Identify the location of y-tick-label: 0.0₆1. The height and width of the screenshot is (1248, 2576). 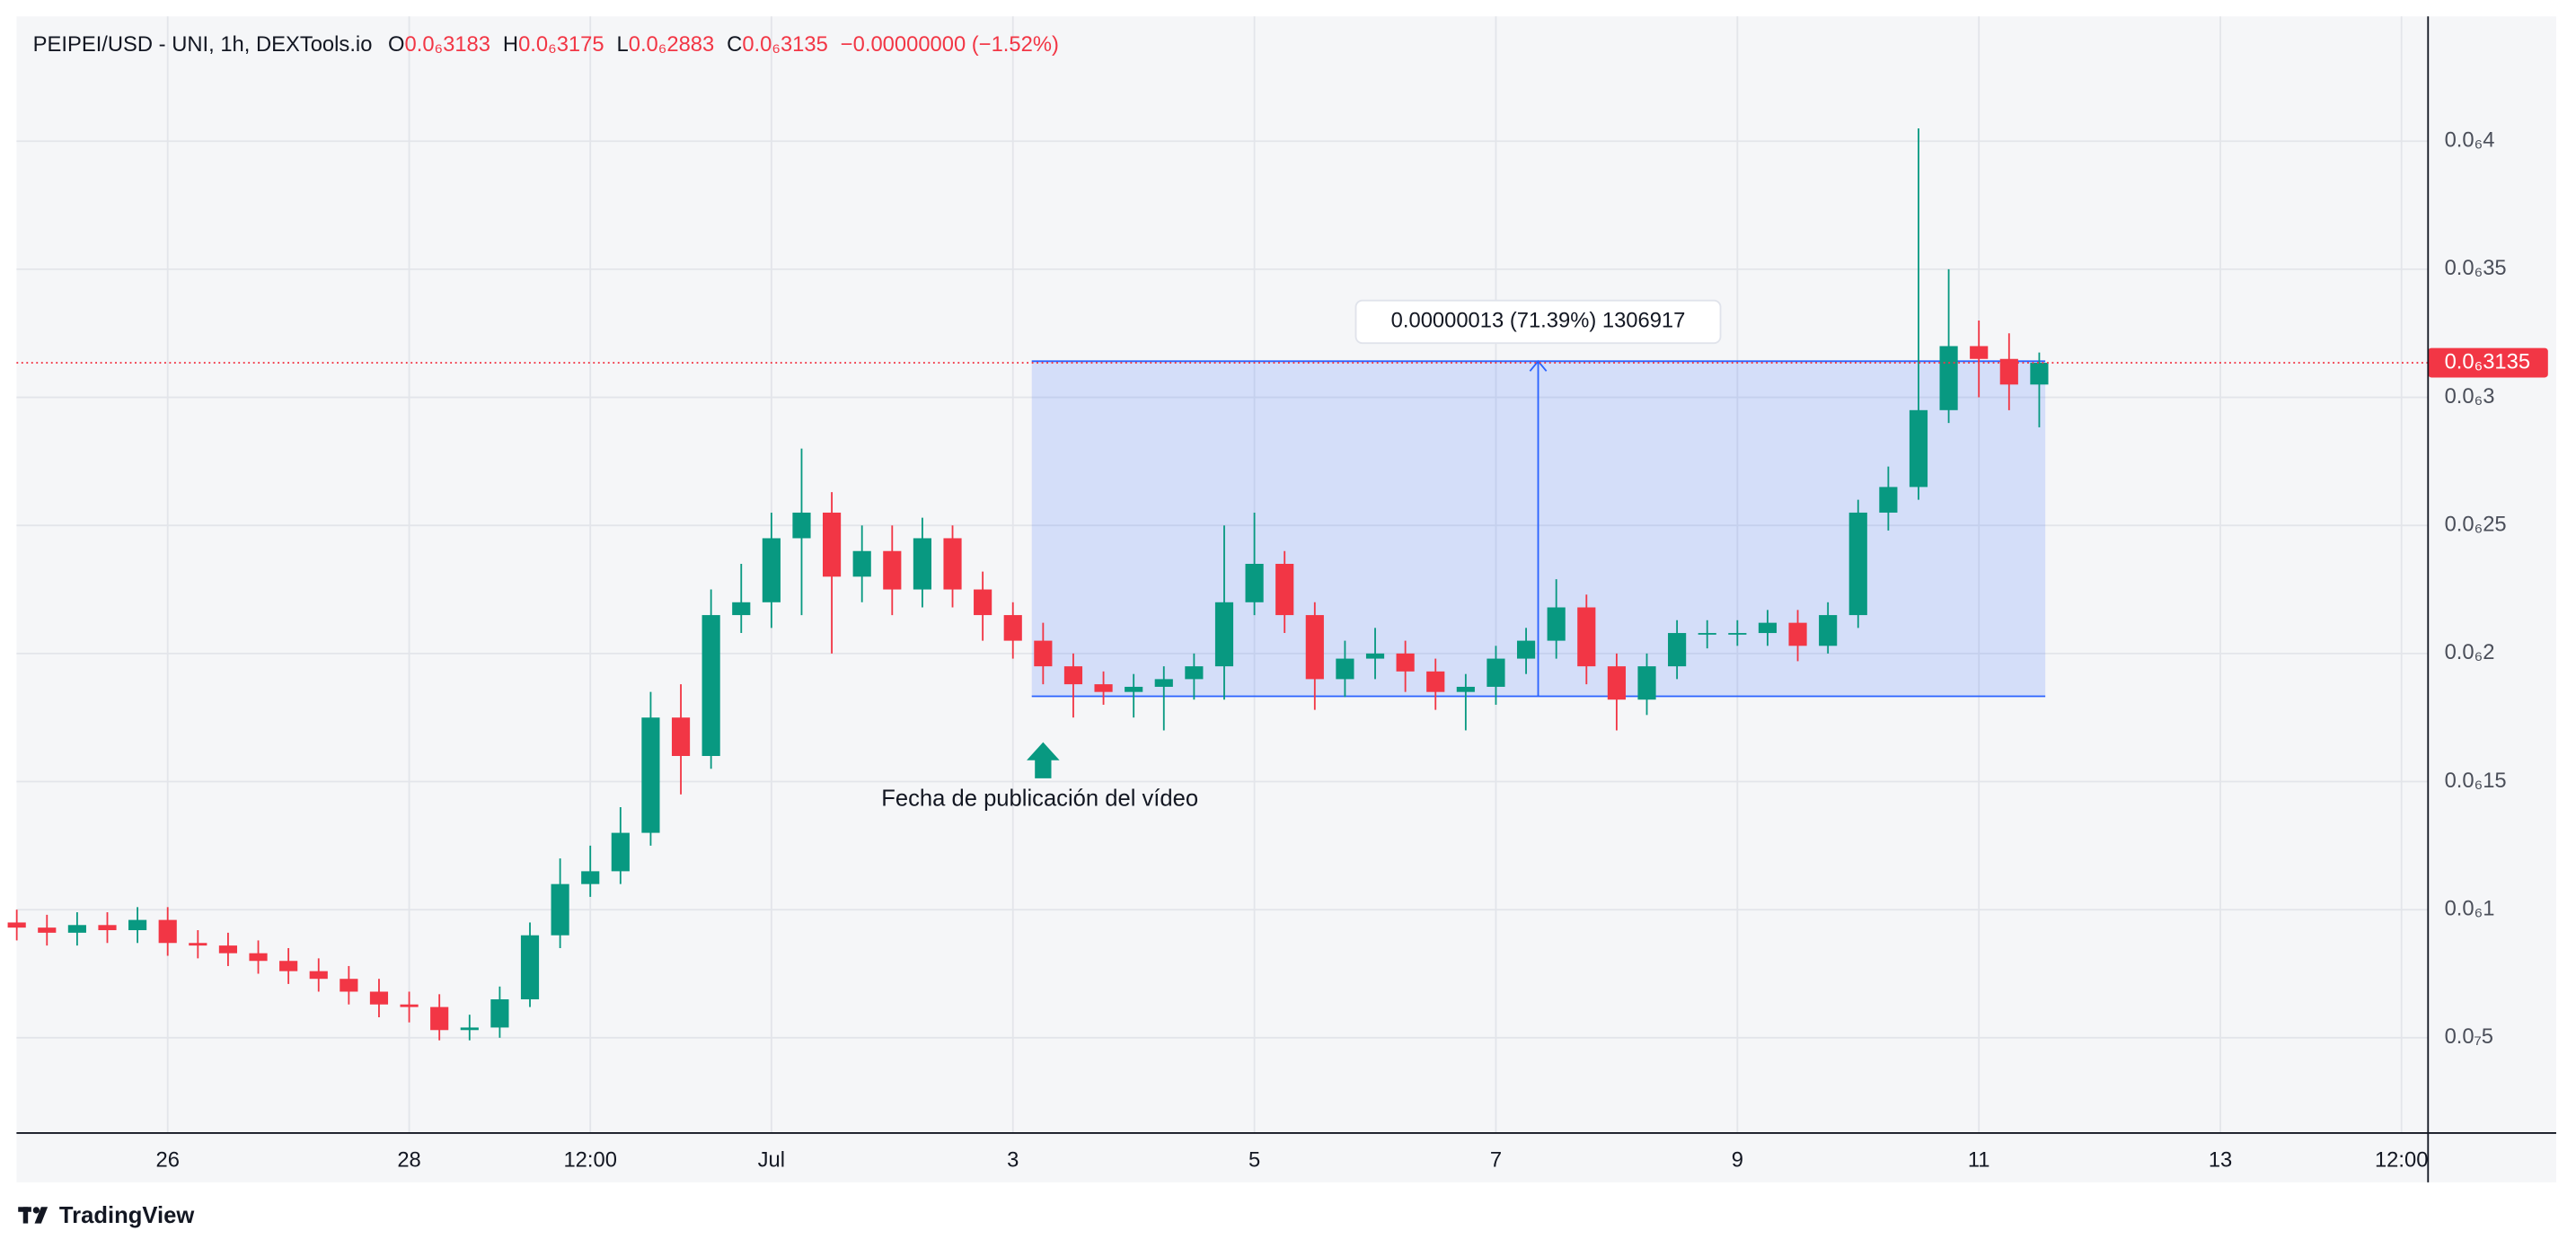
(2470, 908).